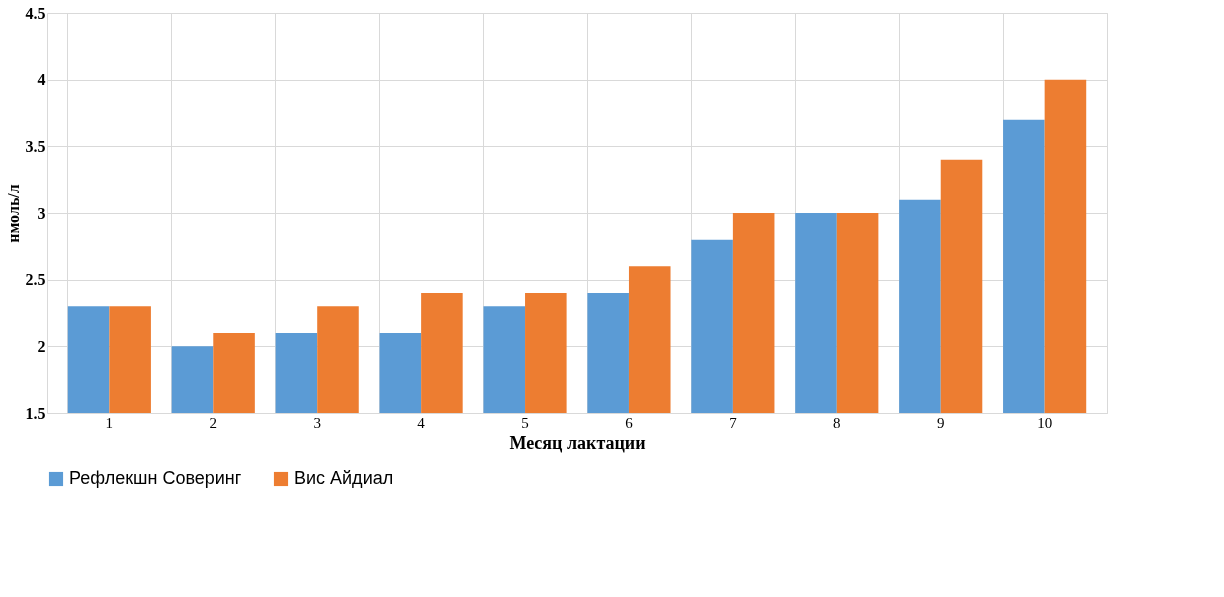  Describe the element at coordinates (344, 478) in the screenshot. I see `legend-label: Вис Айдиал` at that location.